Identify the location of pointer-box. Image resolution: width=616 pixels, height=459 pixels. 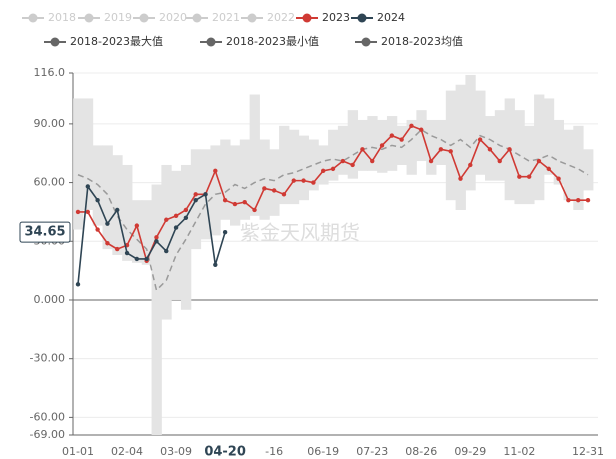
(45, 232).